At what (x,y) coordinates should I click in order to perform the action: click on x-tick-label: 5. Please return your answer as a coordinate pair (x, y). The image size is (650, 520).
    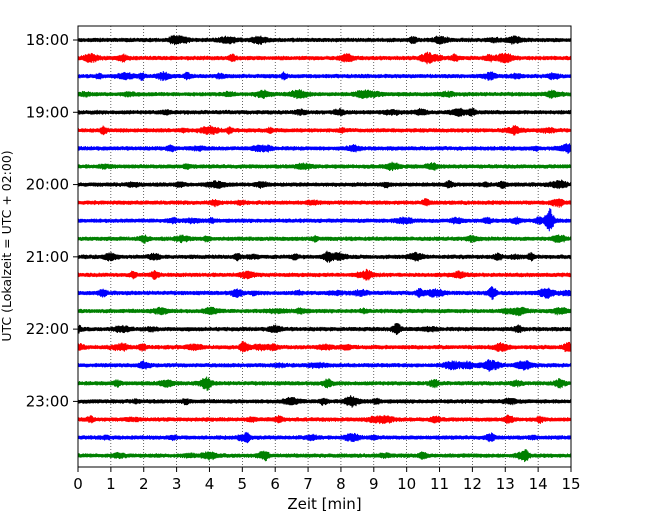
    Looking at the image, I should click on (243, 484).